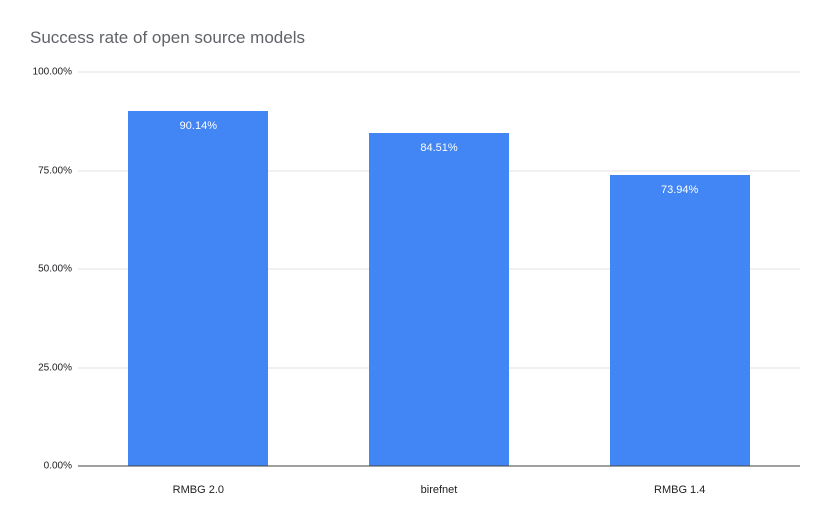 Image resolution: width=830 pixels, height=514 pixels. What do you see at coordinates (52, 72) in the screenshot?
I see `y-tick-label: 100.00%` at bounding box center [52, 72].